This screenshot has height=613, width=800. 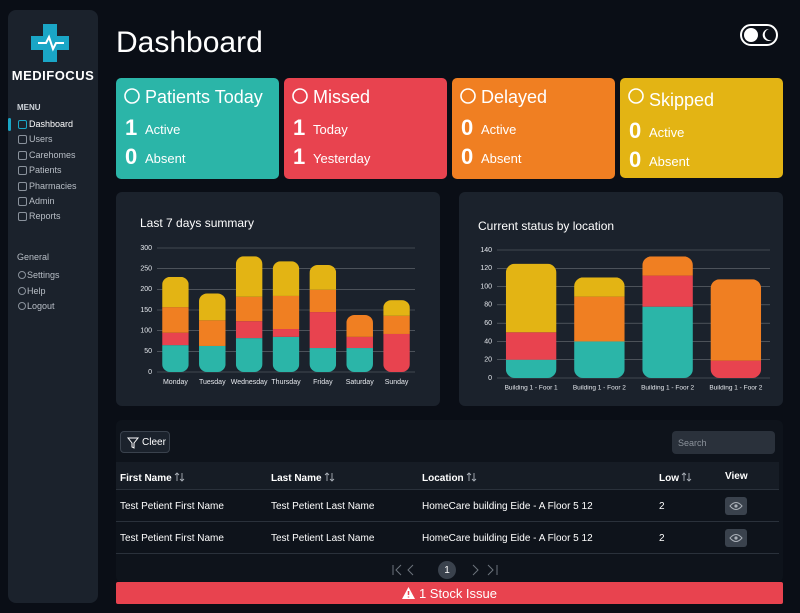 What do you see at coordinates (52, 154) in the screenshot?
I see `menu-item: Carehomes` at bounding box center [52, 154].